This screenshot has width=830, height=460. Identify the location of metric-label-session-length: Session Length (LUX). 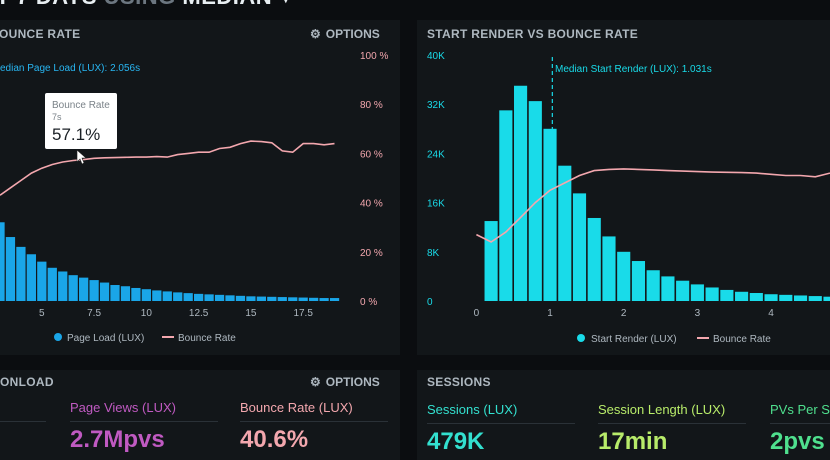
(662, 409).